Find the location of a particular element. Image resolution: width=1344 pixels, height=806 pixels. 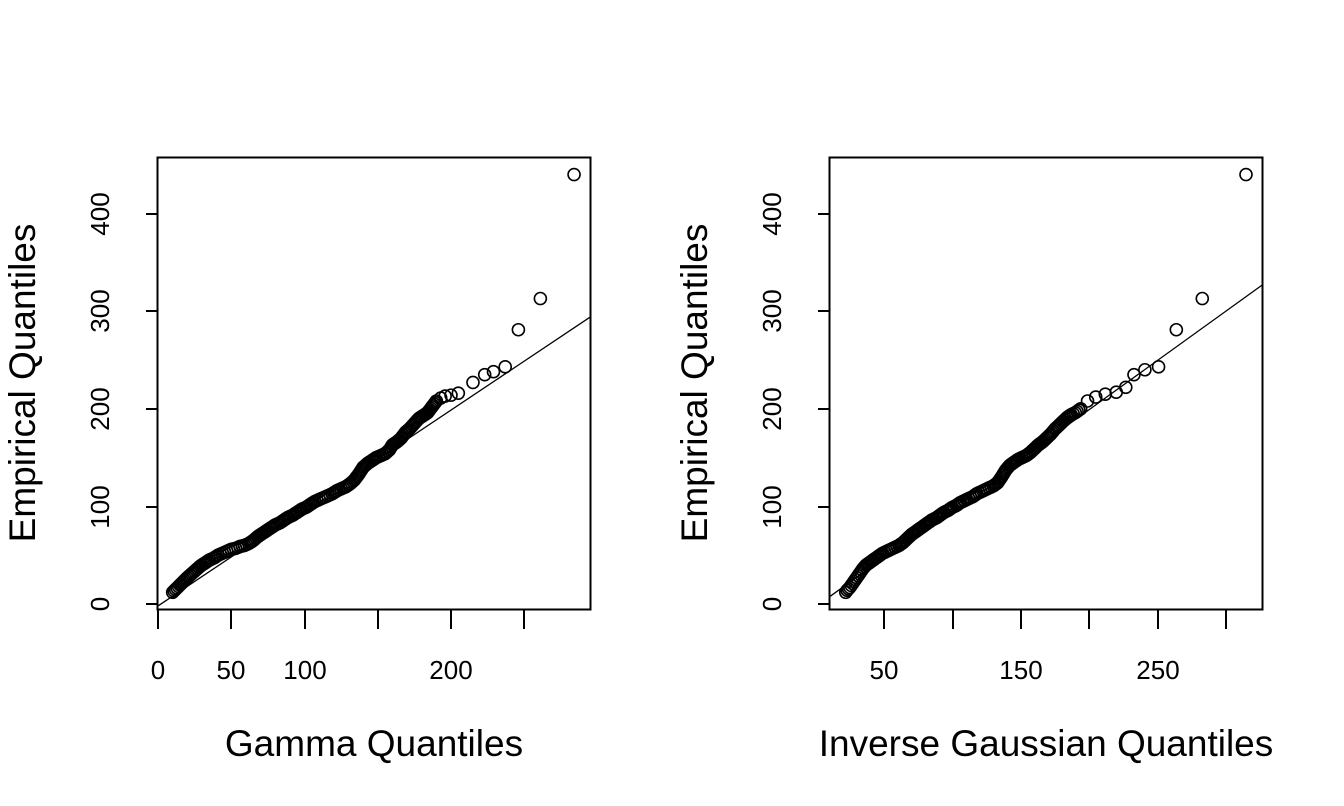

x-tick-label: 250 is located at coordinates (1157, 670).